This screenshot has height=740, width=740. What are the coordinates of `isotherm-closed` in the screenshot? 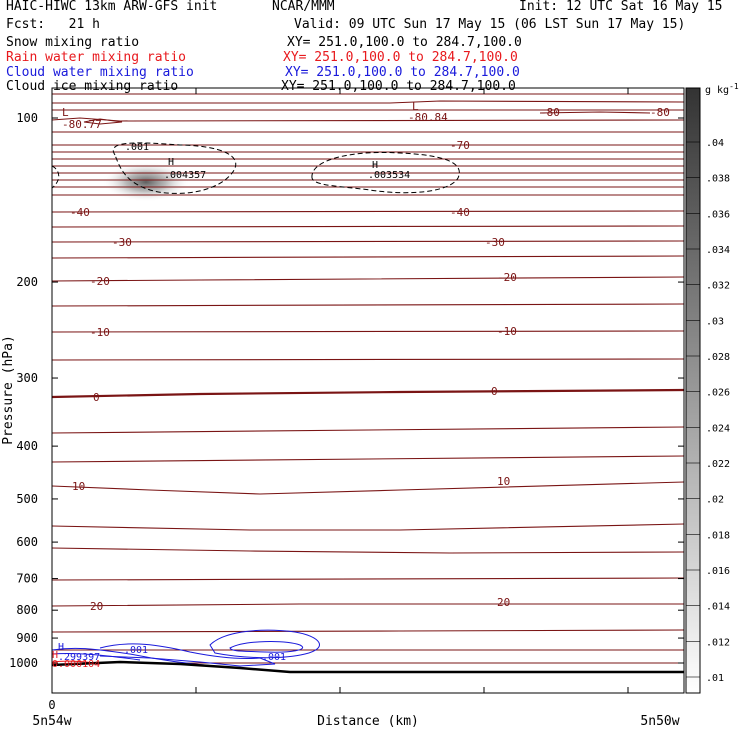 It's located at (103, 121).